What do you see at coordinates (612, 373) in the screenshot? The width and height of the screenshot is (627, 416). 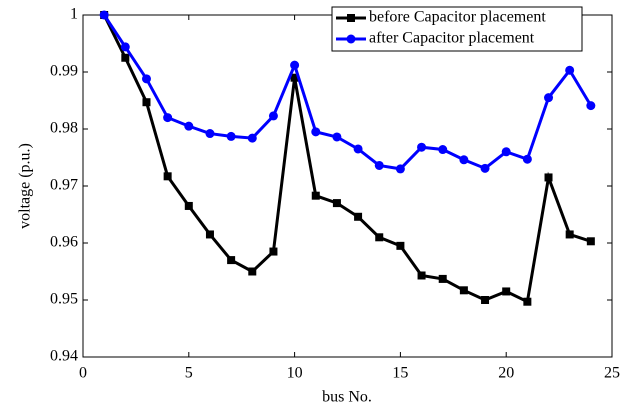 I see `x-tick-label: 25` at bounding box center [612, 373].